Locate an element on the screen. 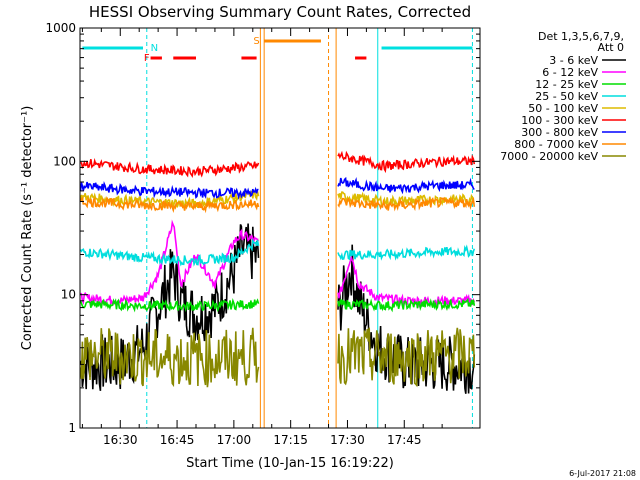 This screenshot has width=640, height=480. flag-label: F is located at coordinates (147, 58).